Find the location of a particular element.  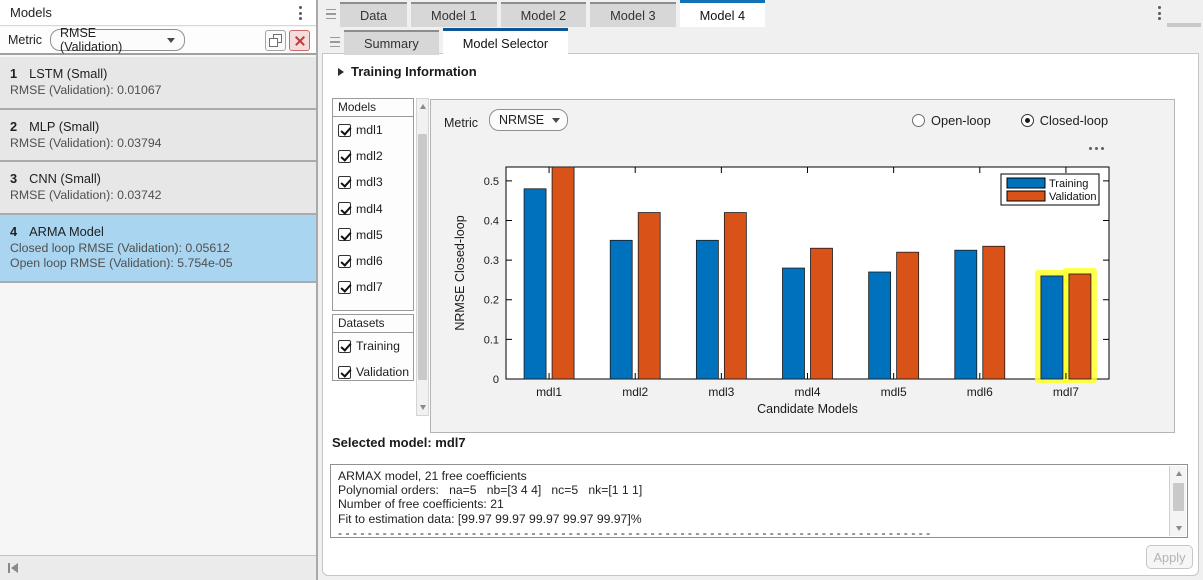

x-tick-label: mdl3 is located at coordinates (721, 392).